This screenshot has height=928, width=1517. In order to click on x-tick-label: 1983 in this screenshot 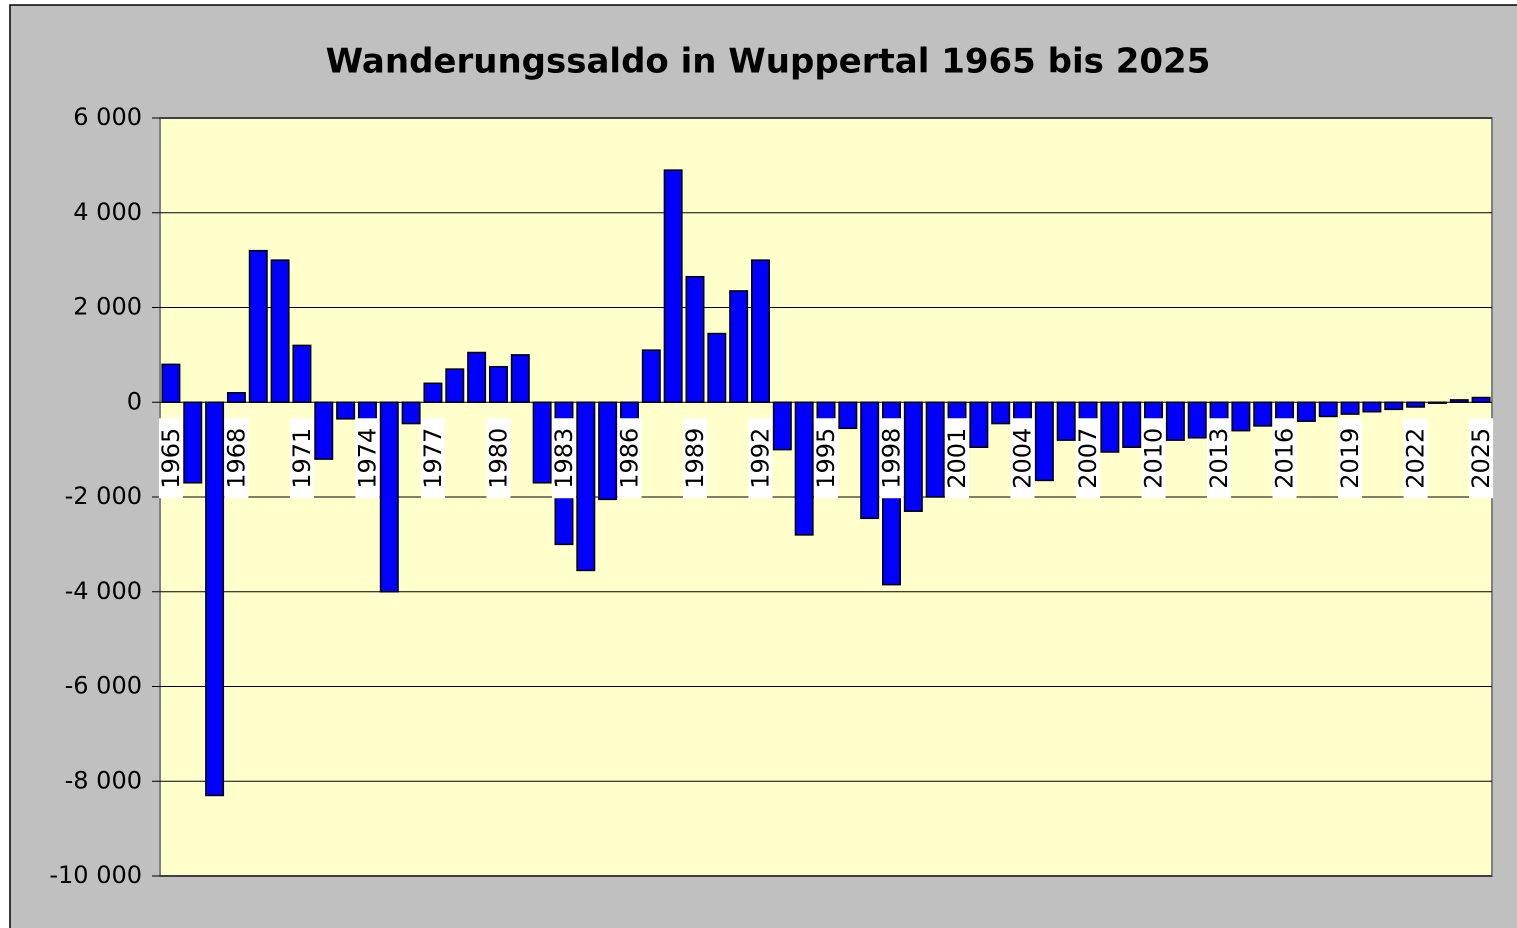, I will do `click(564, 458)`.